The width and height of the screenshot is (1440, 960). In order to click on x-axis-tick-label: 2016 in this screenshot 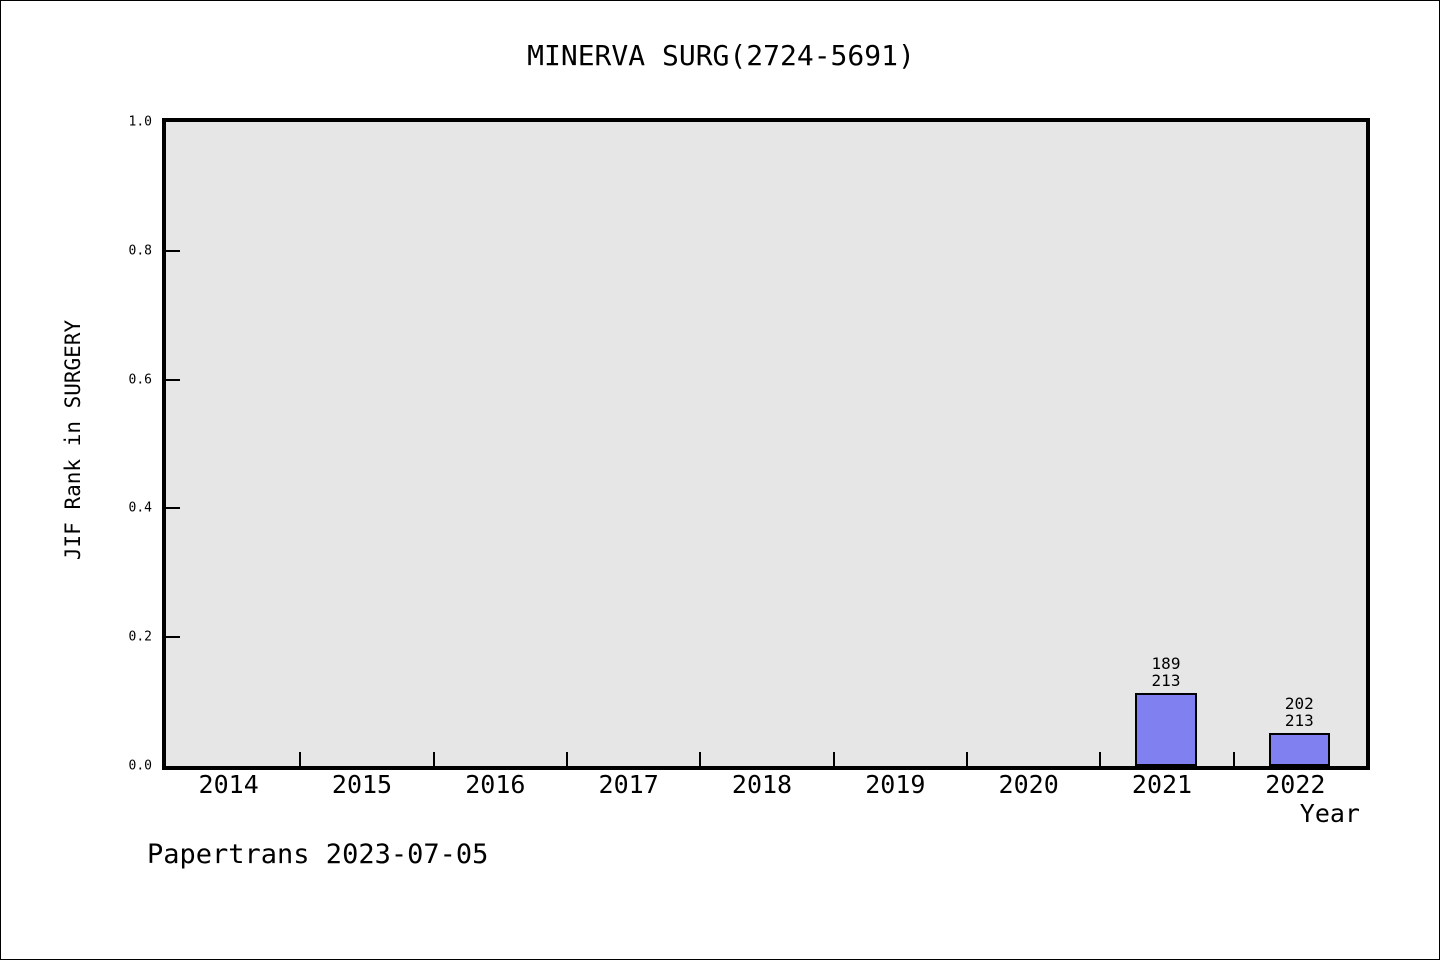, I will do `click(495, 784)`.